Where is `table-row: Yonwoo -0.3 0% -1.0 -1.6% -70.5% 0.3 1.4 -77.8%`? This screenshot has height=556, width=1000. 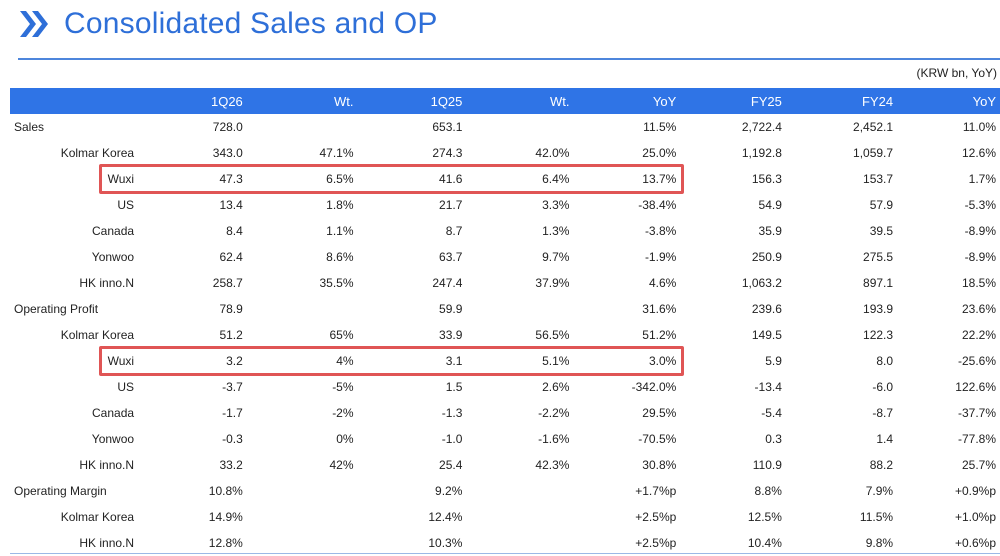 table-row: Yonwoo -0.3 0% -1.0 -1.6% -70.5% 0.3 1.4 -77.8% is located at coordinates (505, 439).